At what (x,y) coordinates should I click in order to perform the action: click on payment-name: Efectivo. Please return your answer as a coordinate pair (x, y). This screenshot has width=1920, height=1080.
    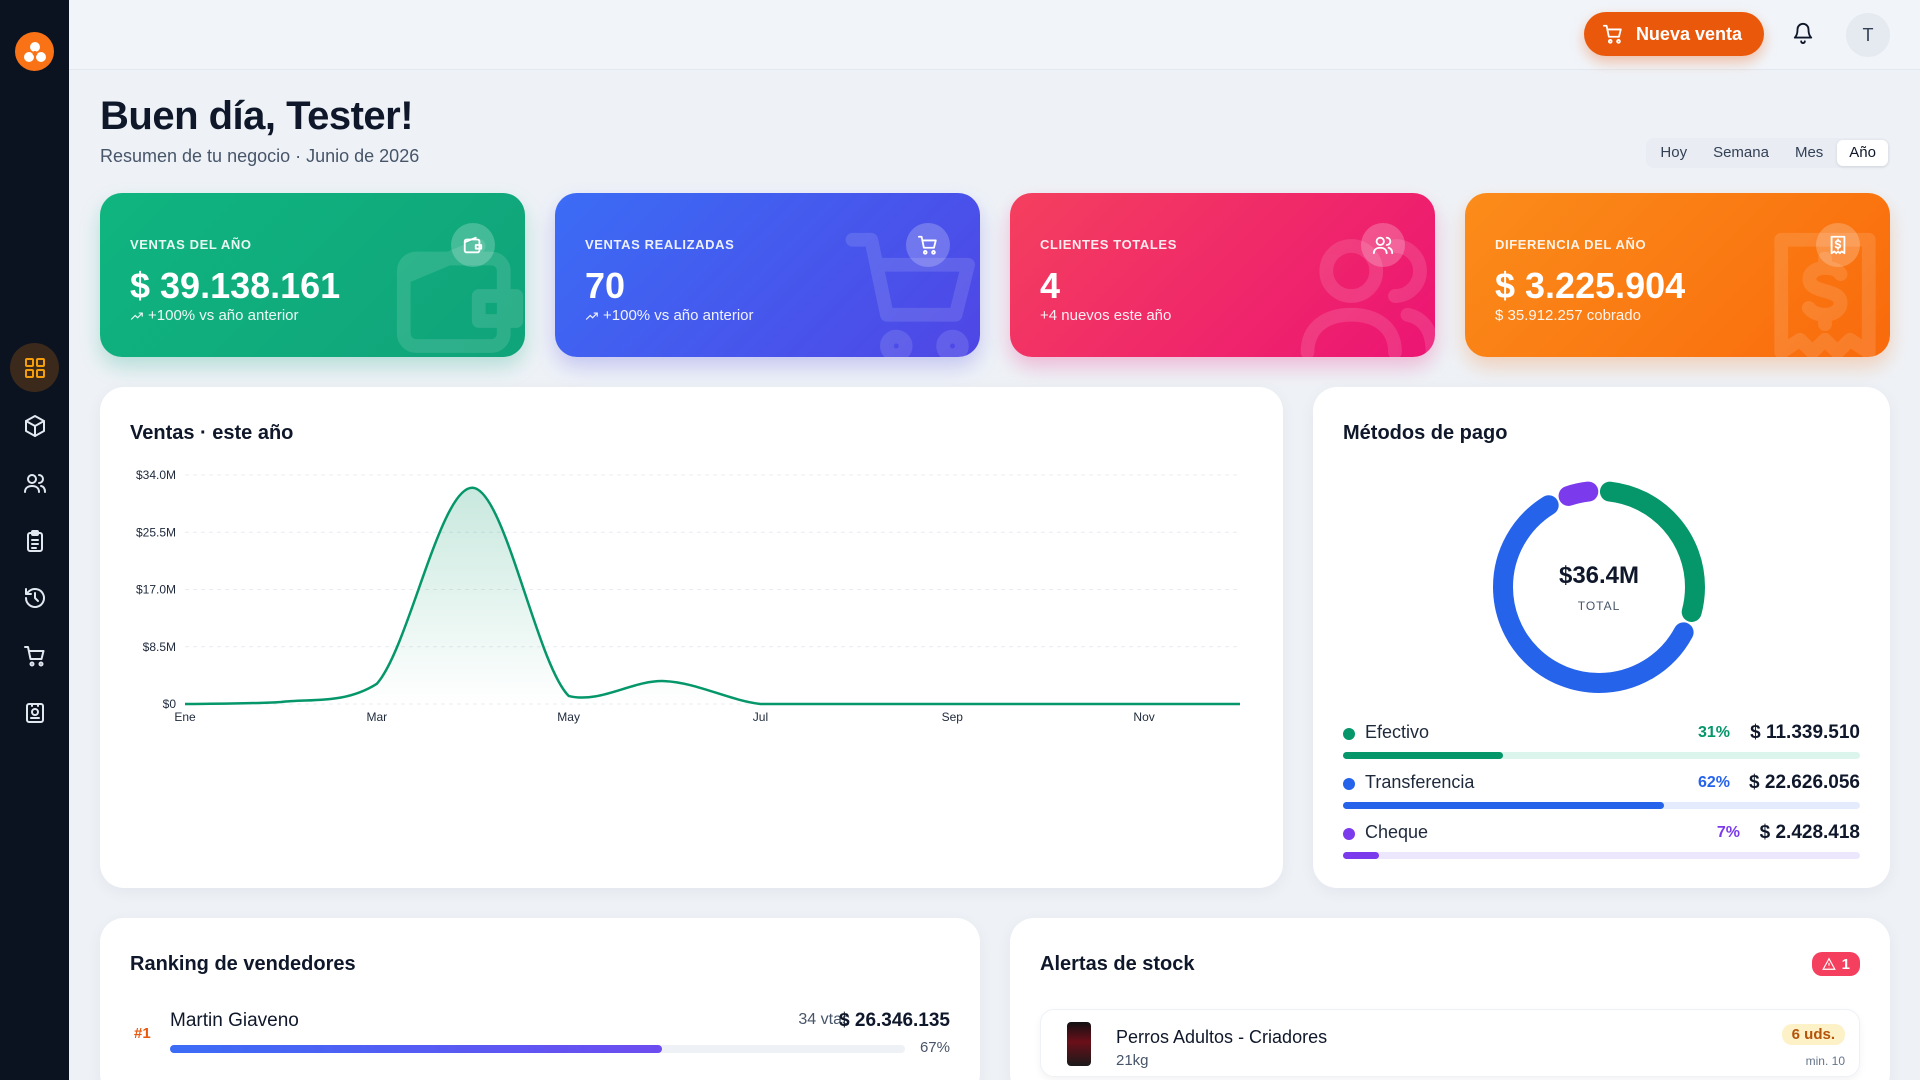
    Looking at the image, I should click on (1397, 732).